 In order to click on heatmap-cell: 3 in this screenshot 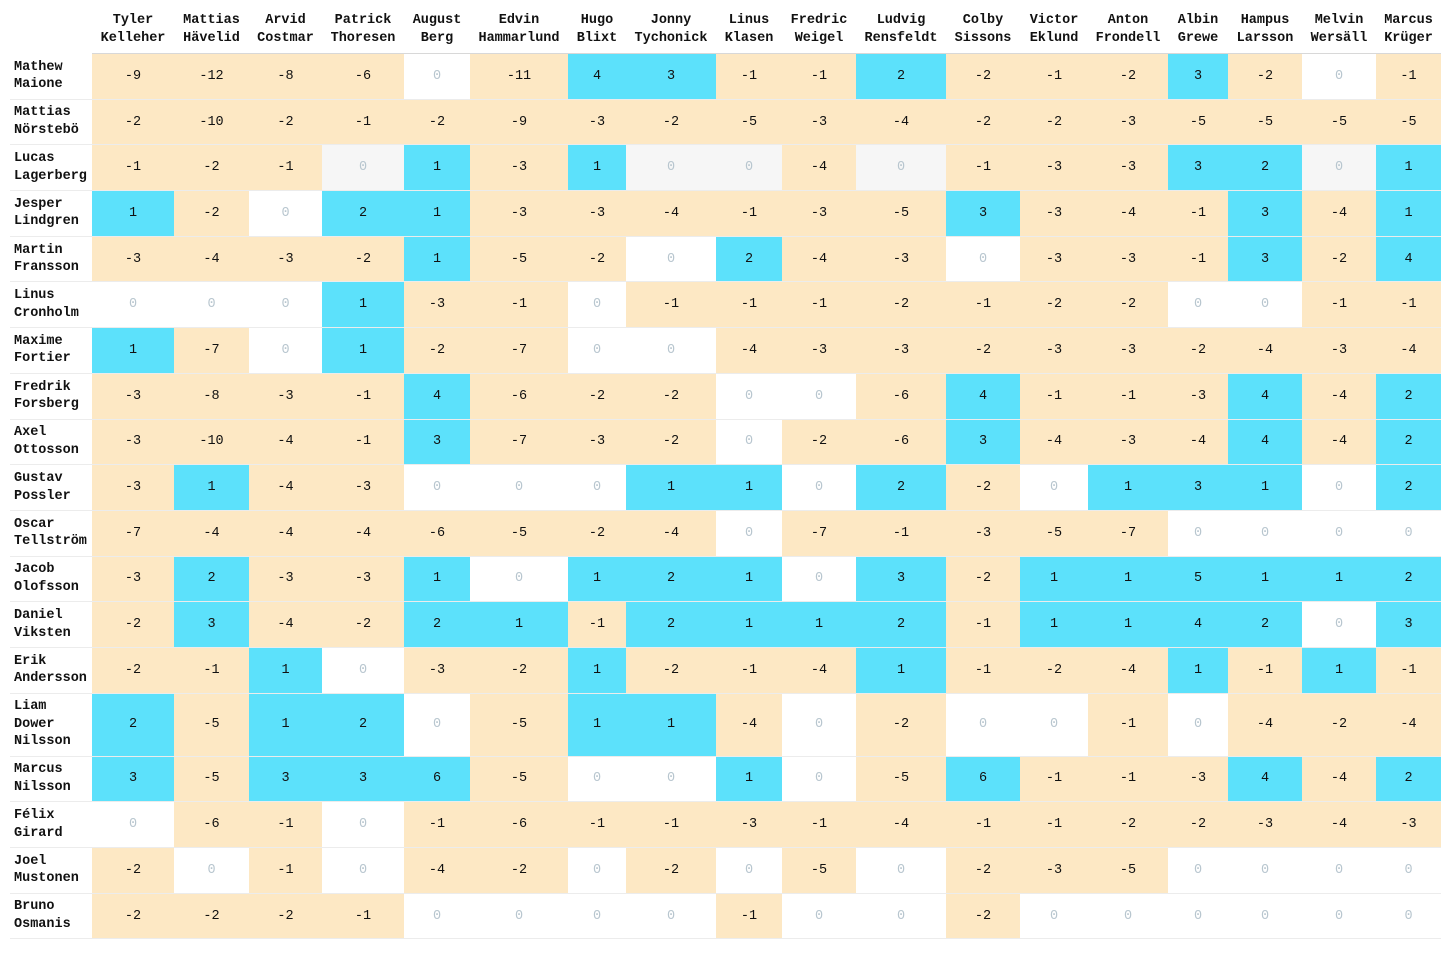, I will do `click(1265, 214)`.